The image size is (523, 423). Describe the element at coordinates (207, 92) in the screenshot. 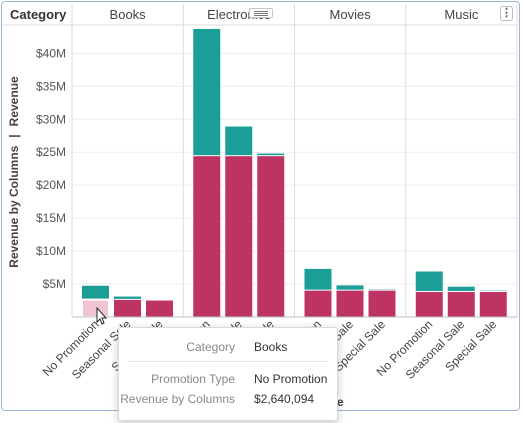

I see `bar-electronics-no-promotion-revenue` at that location.